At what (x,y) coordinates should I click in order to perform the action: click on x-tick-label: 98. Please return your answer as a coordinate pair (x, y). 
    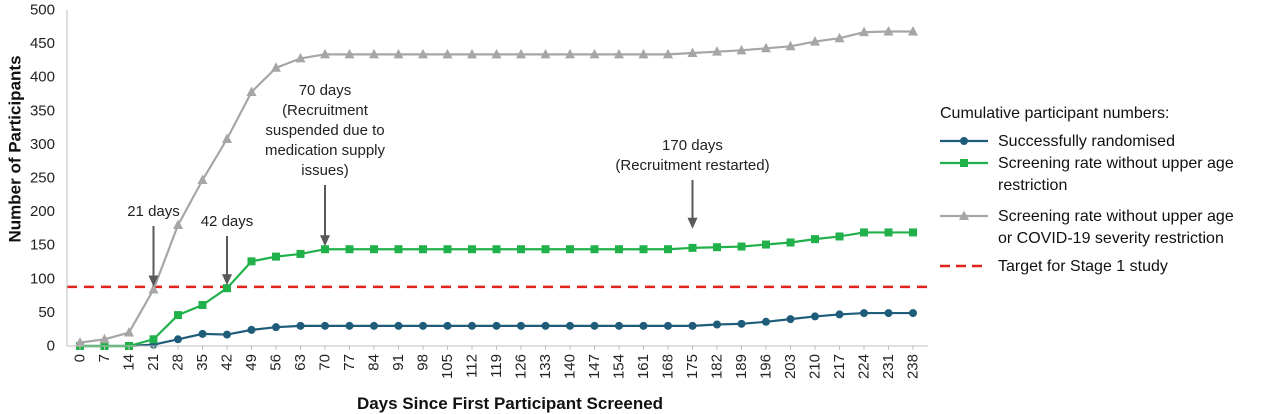
    Looking at the image, I should click on (423, 362).